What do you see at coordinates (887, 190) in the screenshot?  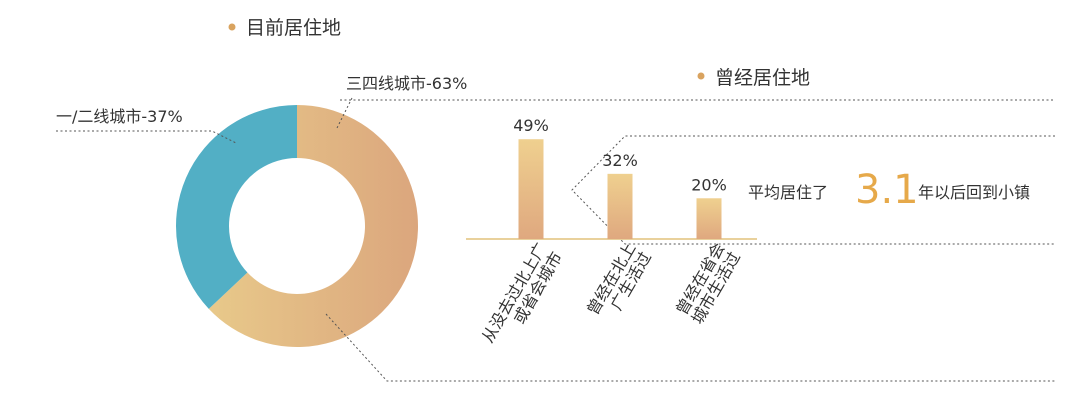 I see `callout-value: 3.1` at bounding box center [887, 190].